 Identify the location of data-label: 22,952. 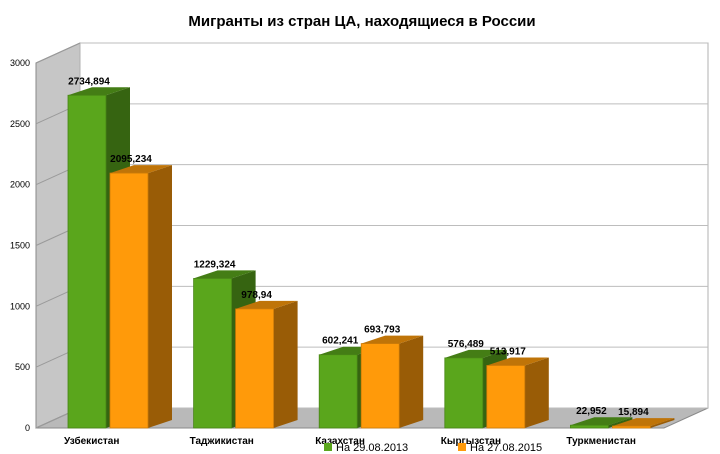
(591, 411).